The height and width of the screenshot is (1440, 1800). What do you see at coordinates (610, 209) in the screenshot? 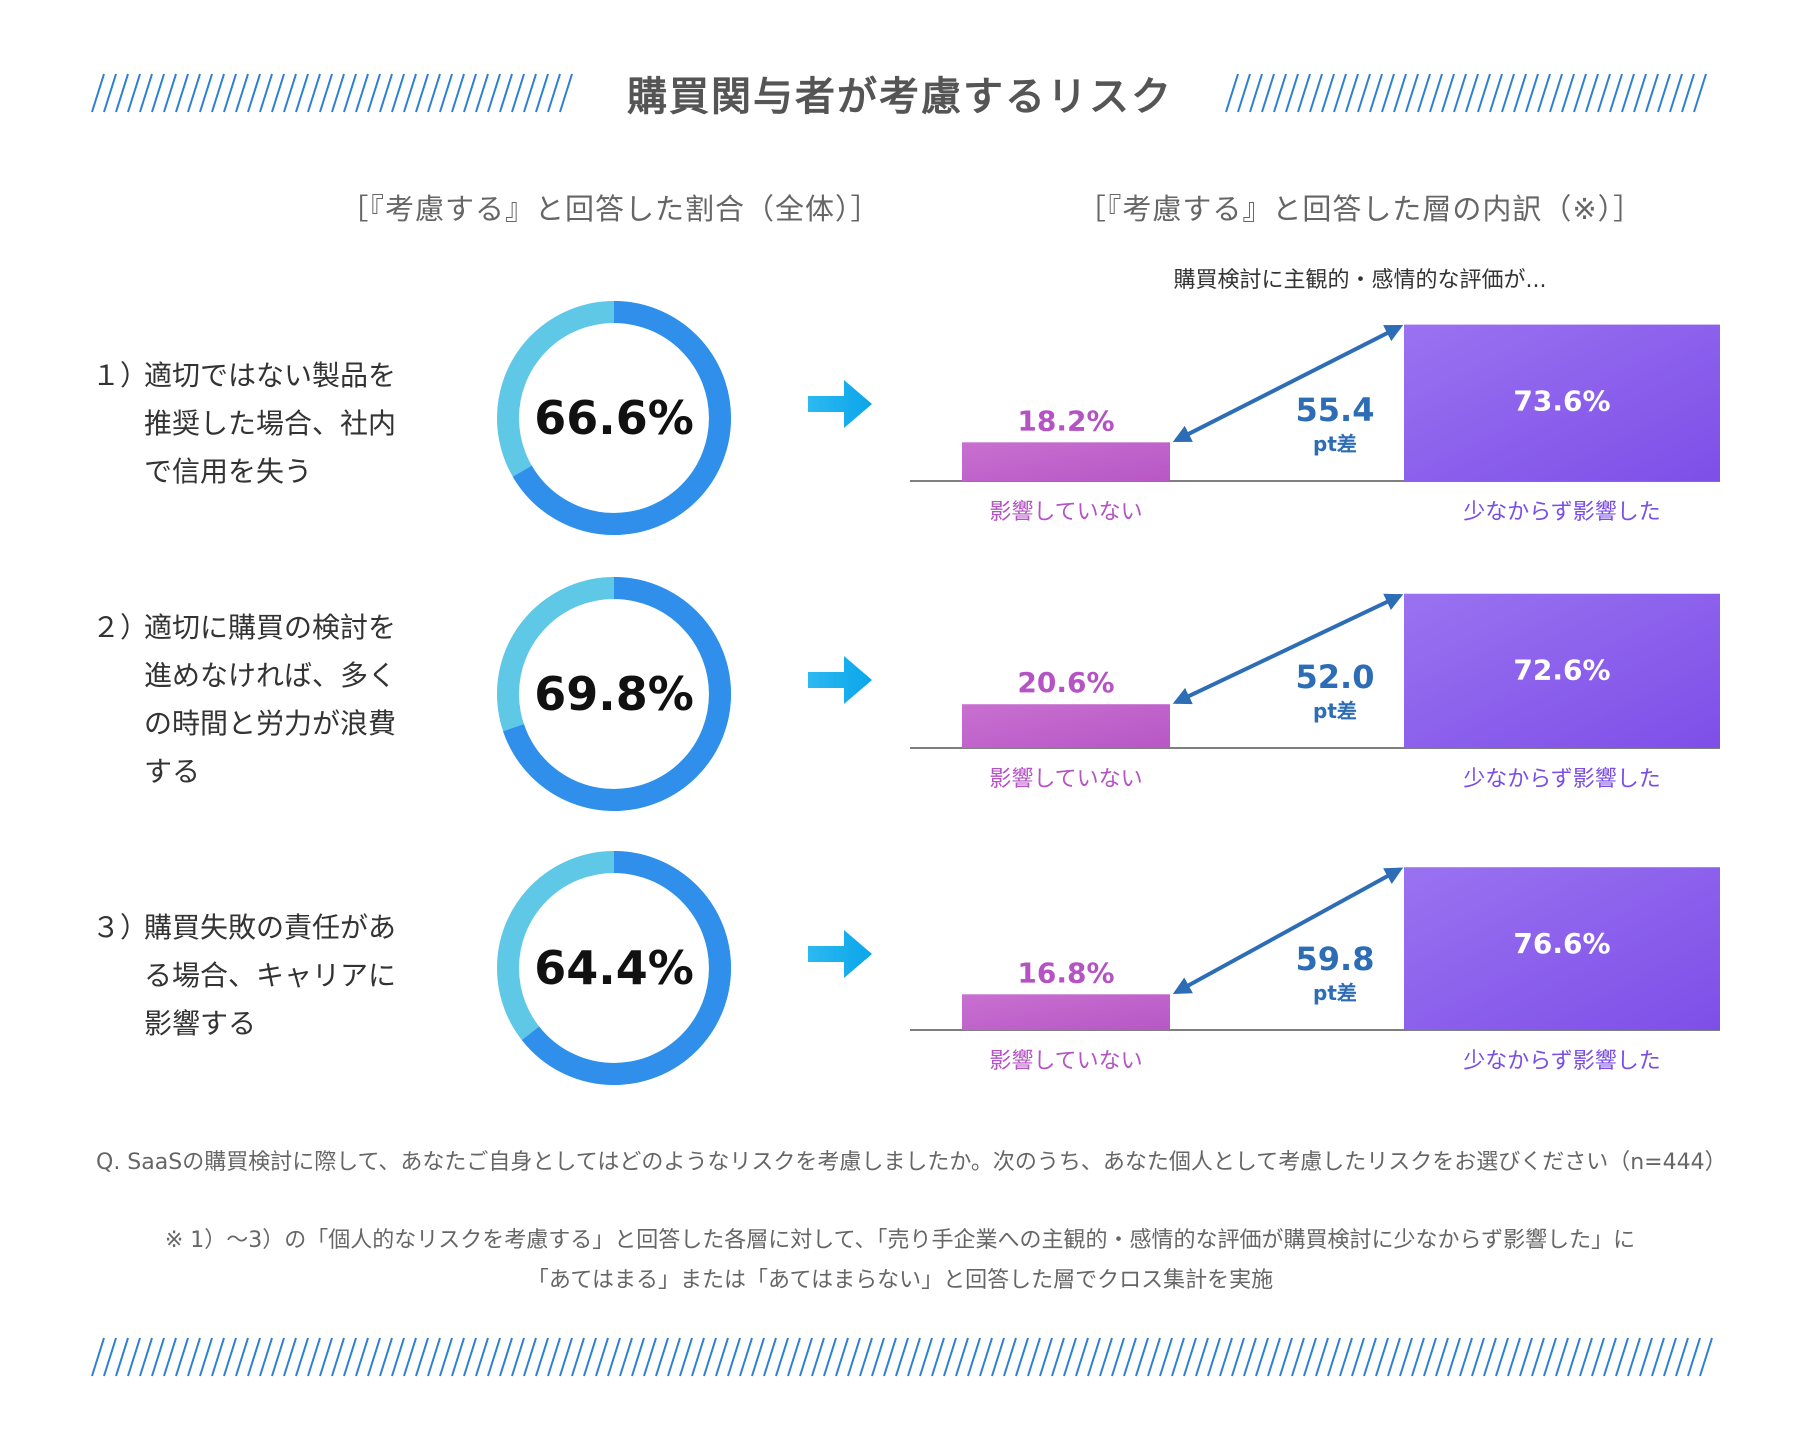
I see `left-heading: ［『考慮する』と回答した割合（全体）］` at bounding box center [610, 209].